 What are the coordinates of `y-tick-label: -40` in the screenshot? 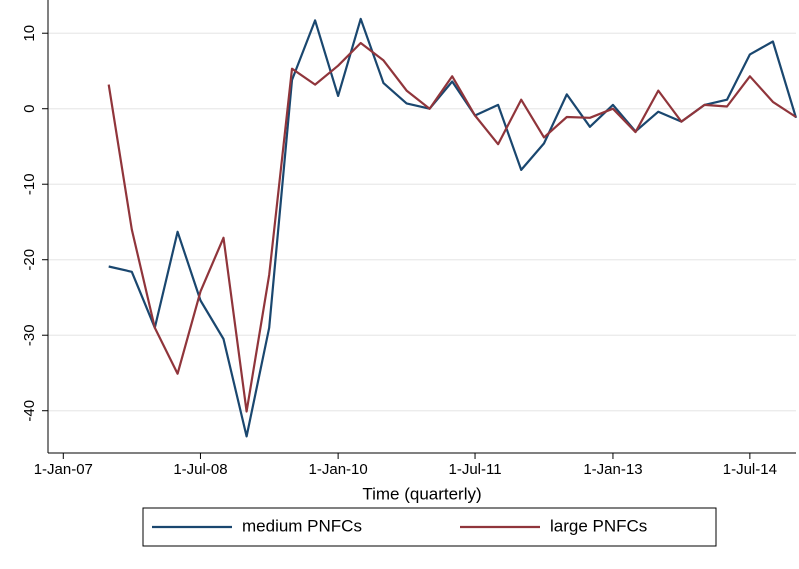 It's located at (29, 411).